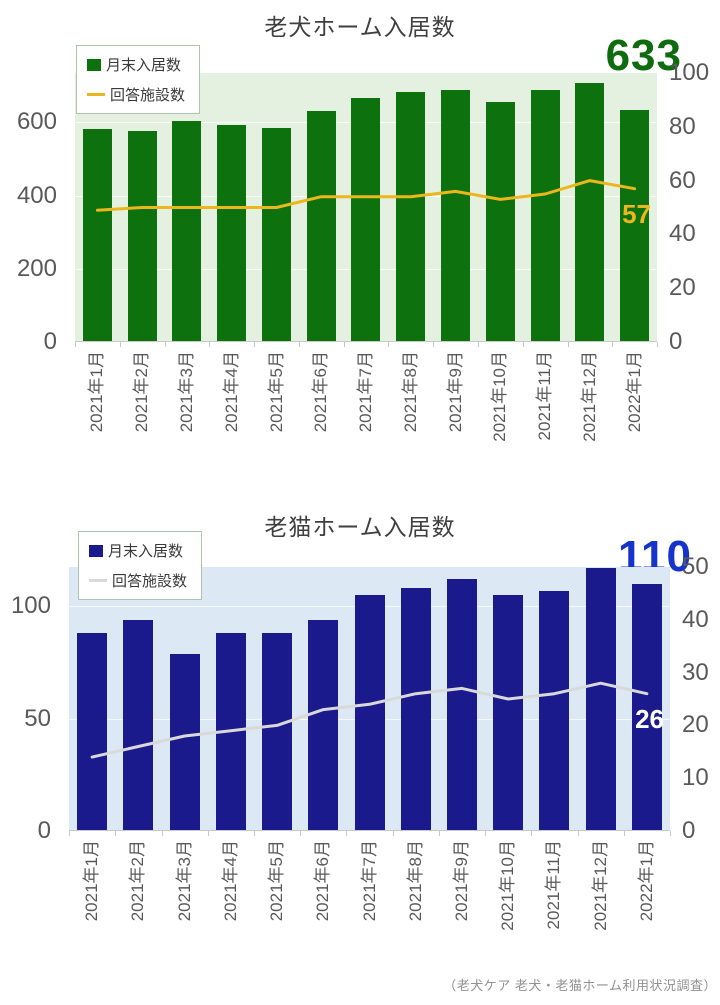  Describe the element at coordinates (695, 566) in the screenshot. I see `right-axis-tick-label: 50` at that location.